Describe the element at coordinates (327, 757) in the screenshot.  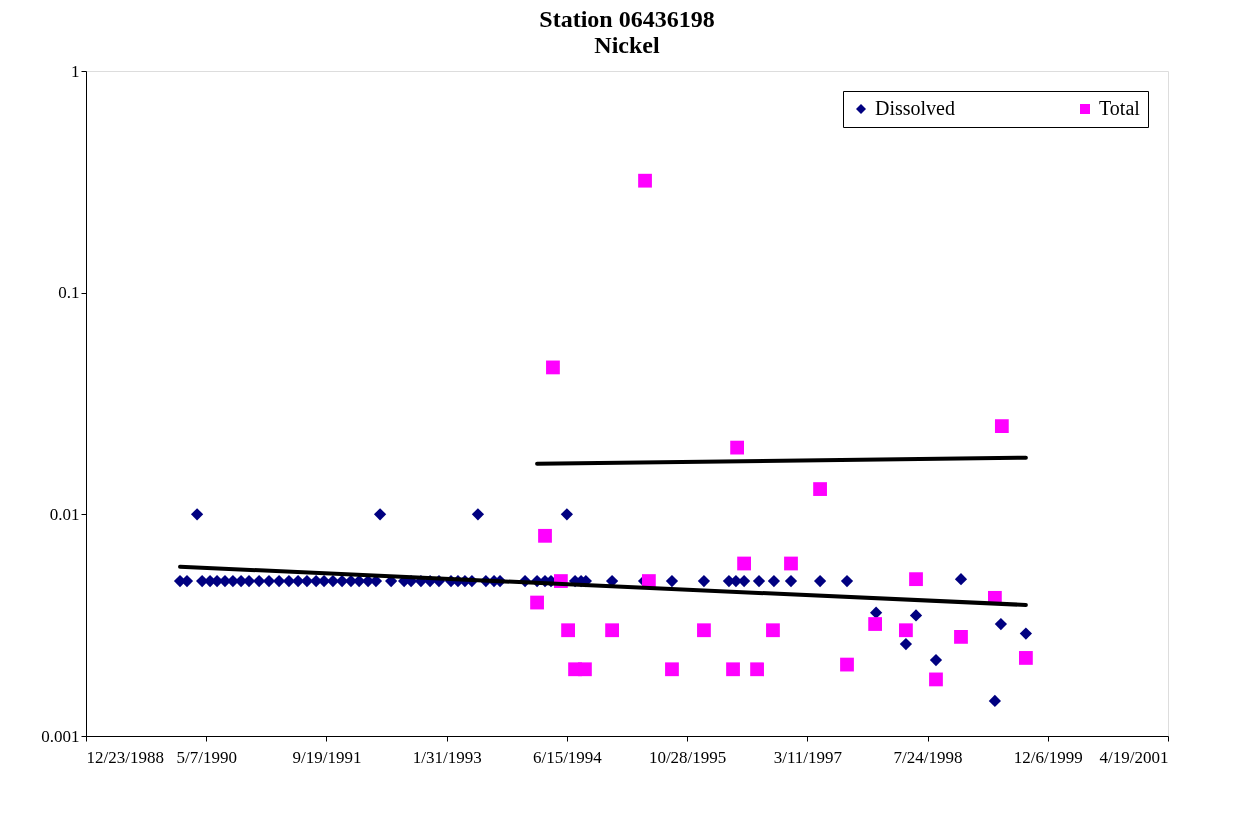
I see `x-tick-label: 9/19/1991` at that location.